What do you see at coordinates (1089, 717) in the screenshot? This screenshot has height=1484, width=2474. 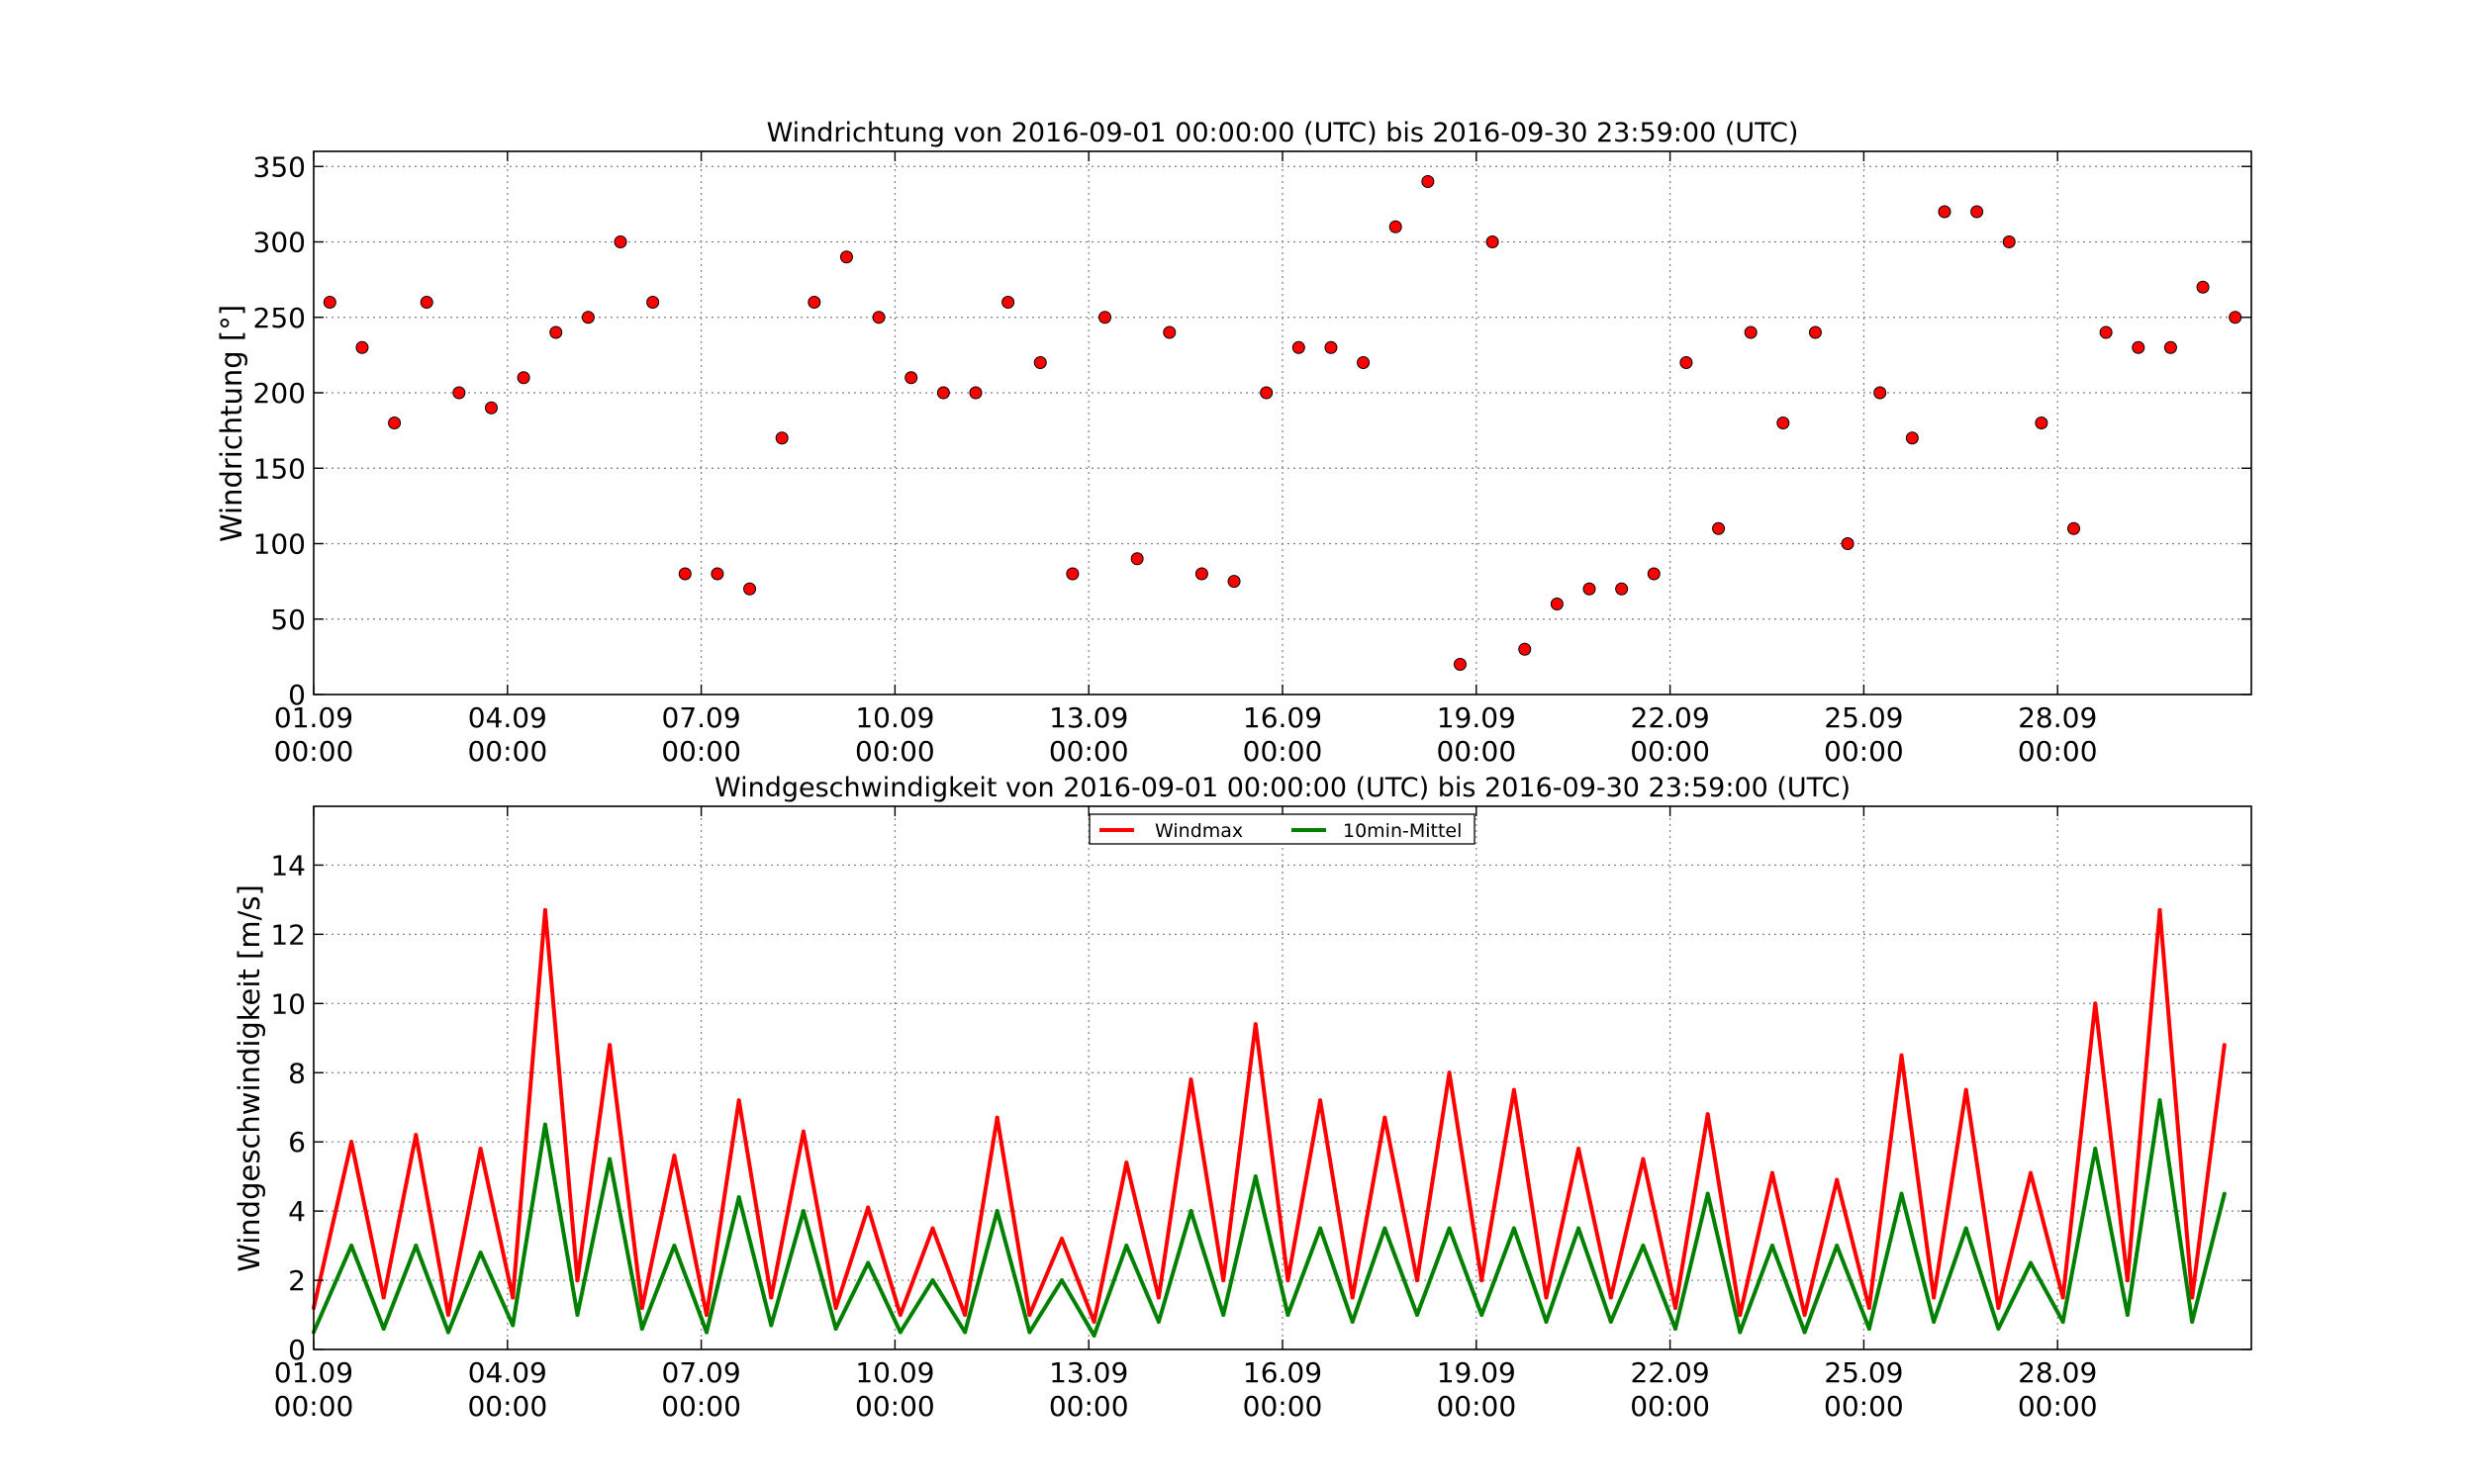 I see `wind-direction-xtick-date: 13.09` at bounding box center [1089, 717].